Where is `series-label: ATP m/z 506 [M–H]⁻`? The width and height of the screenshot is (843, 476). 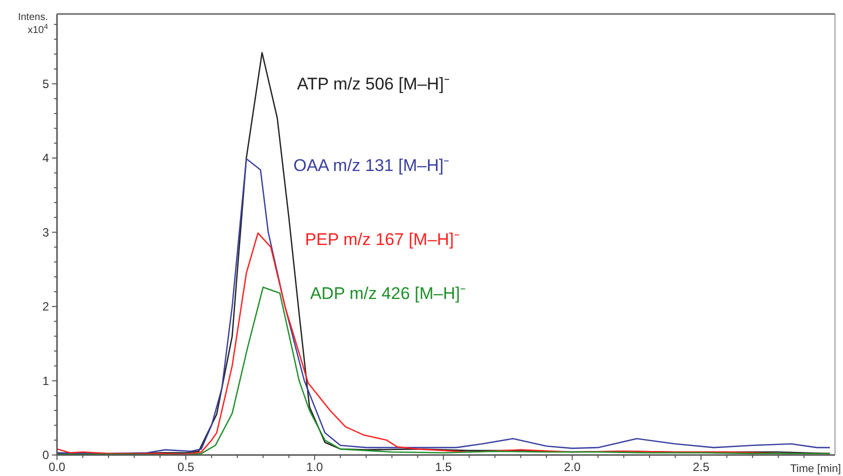 series-label: ATP m/z 506 [M–H]⁻ is located at coordinates (373, 84).